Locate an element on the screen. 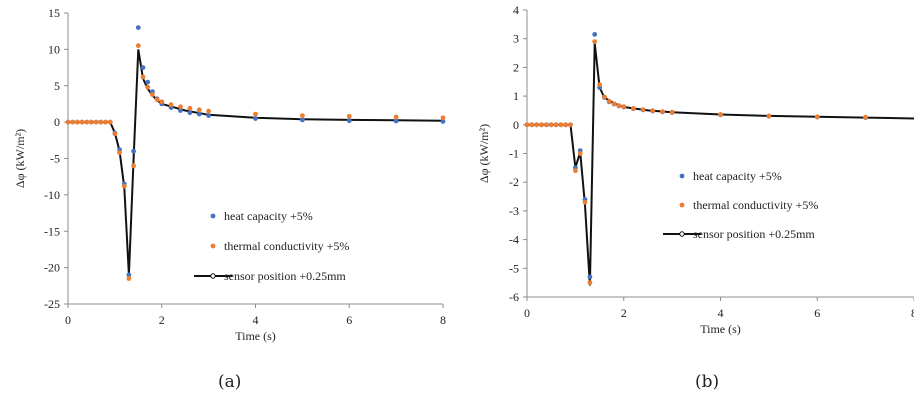 The width and height of the screenshot is (914, 409). y-tick-label: 15 is located at coordinates (54, 13).